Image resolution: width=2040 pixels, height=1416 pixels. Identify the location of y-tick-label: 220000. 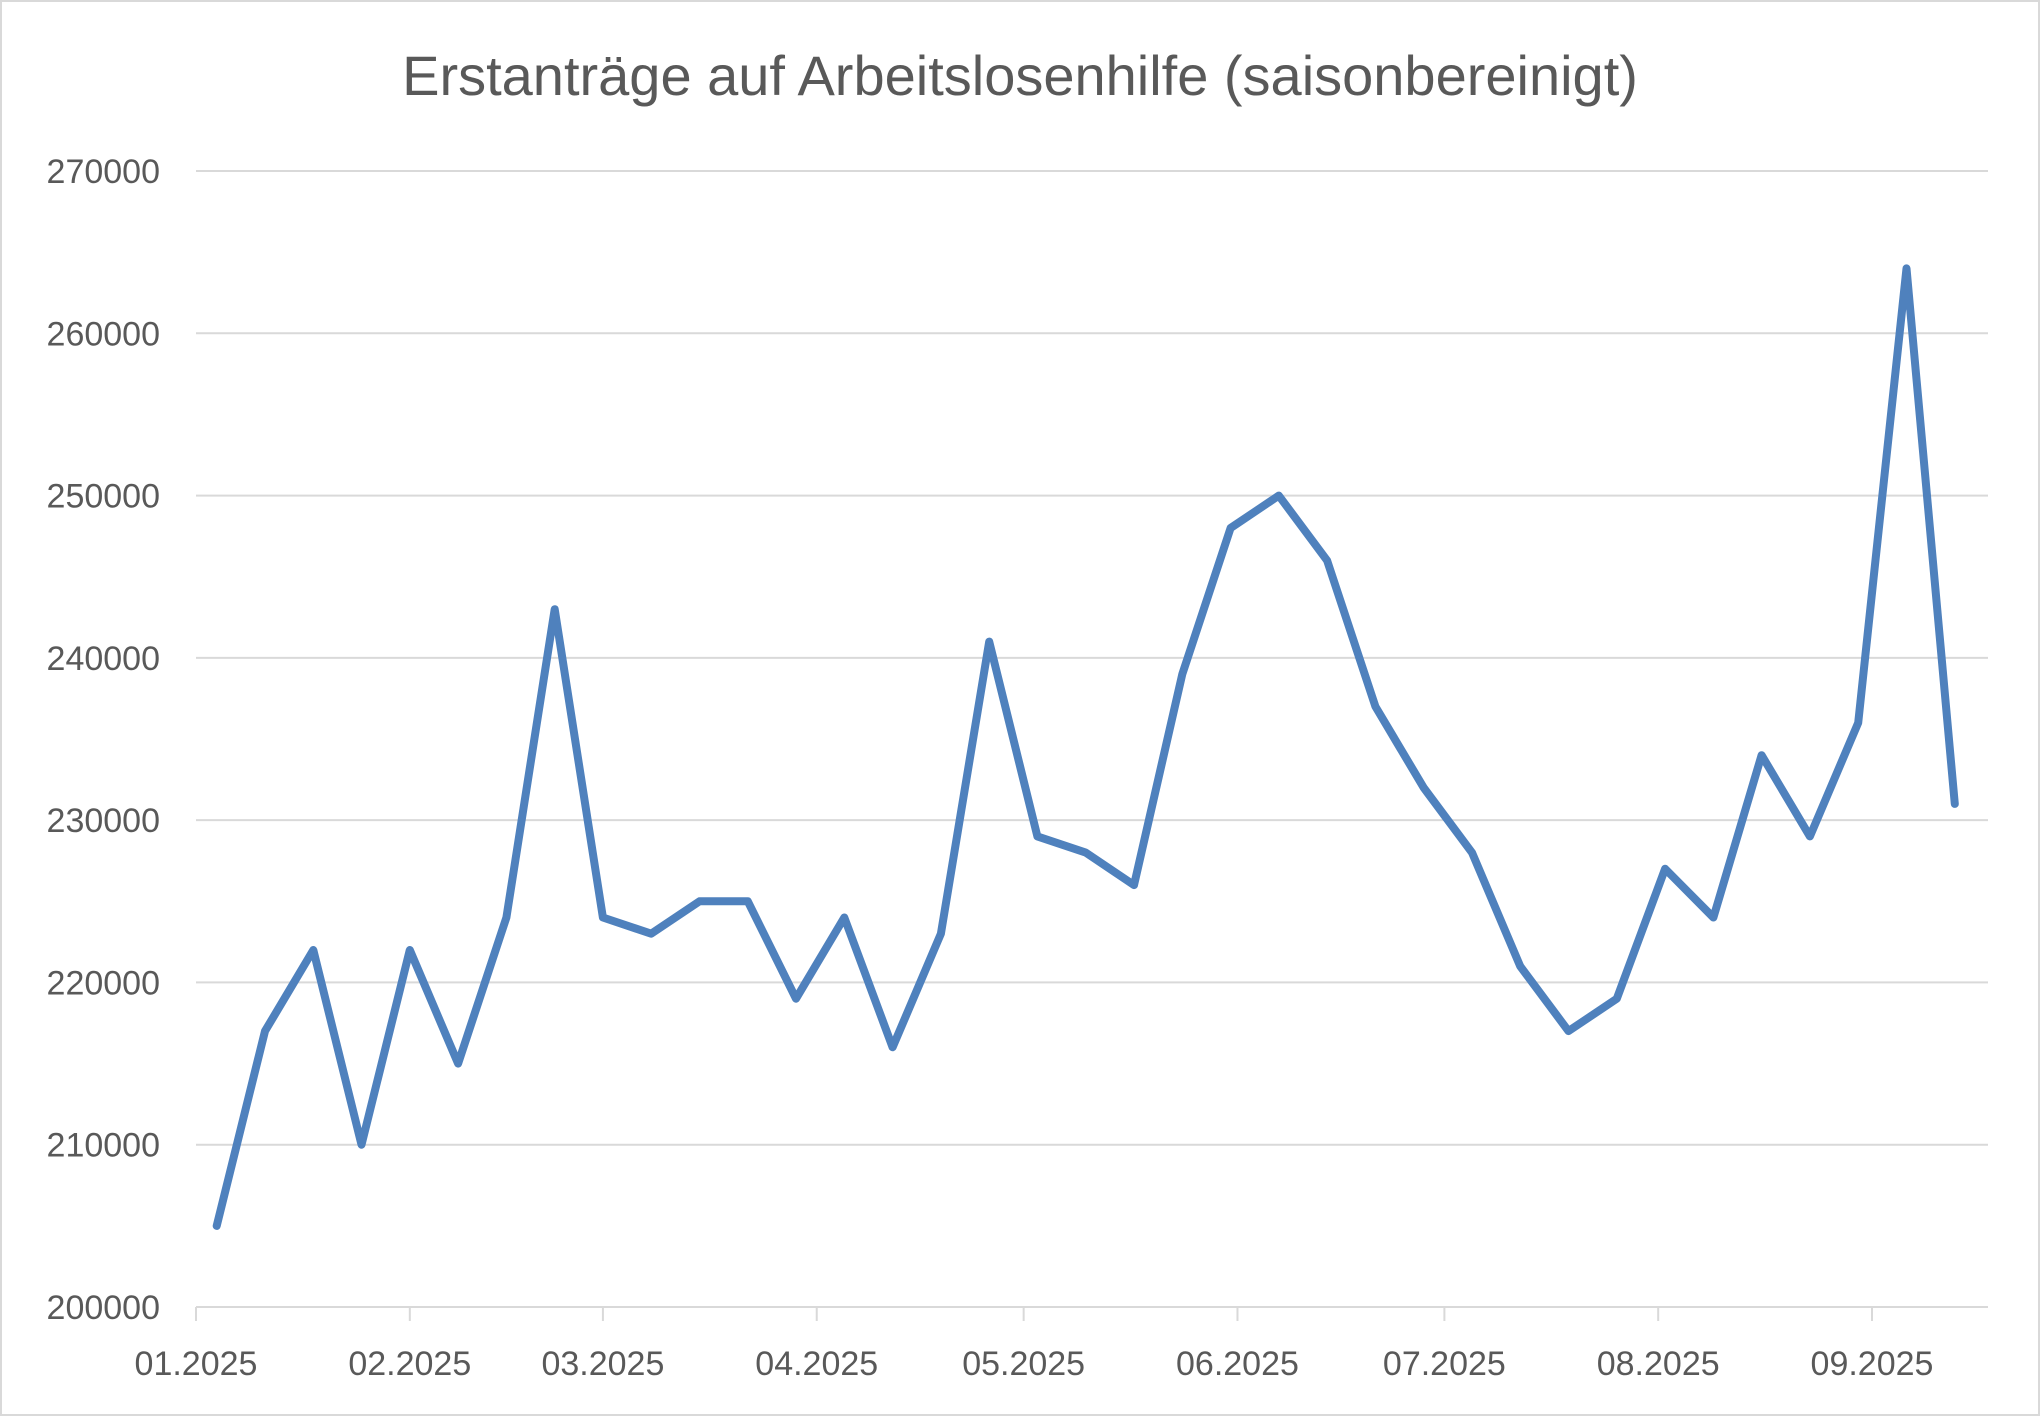
(103, 983).